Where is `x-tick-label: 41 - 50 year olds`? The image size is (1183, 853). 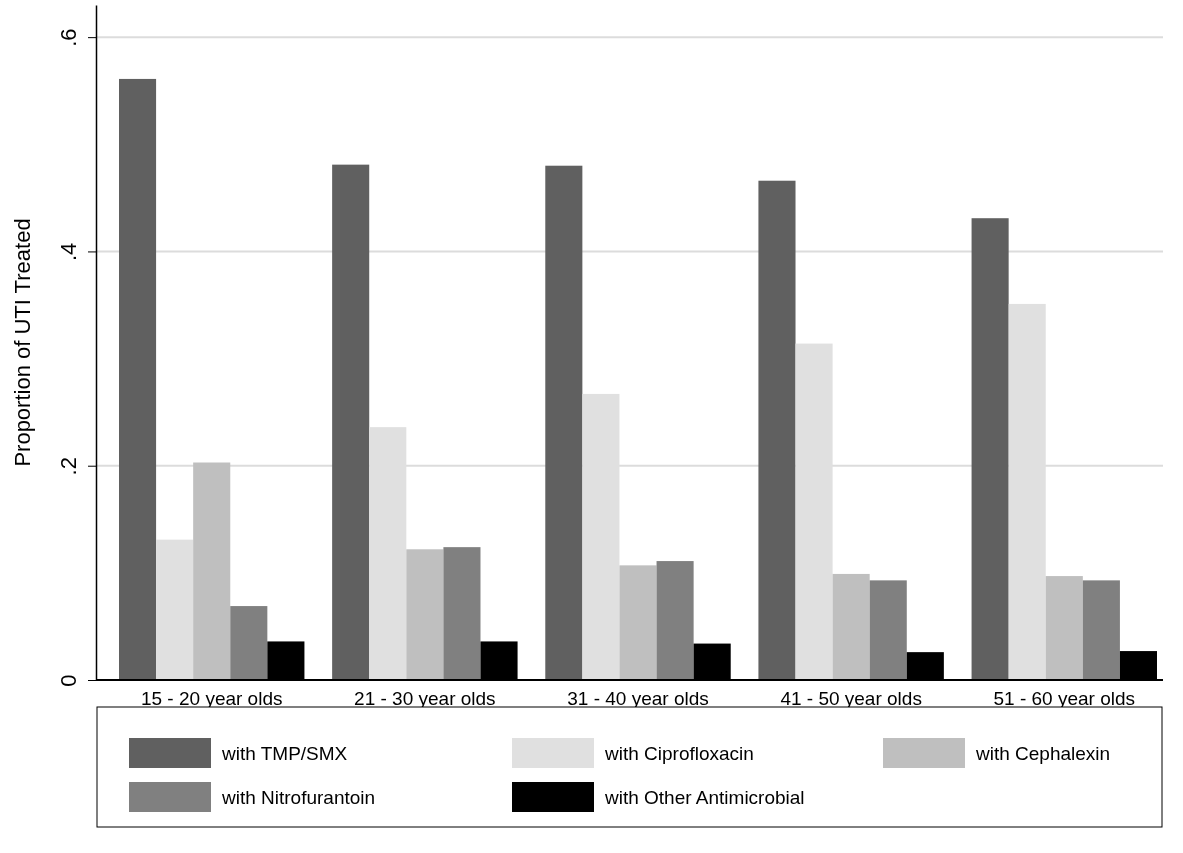 x-tick-label: 41 - 50 year olds is located at coordinates (851, 699).